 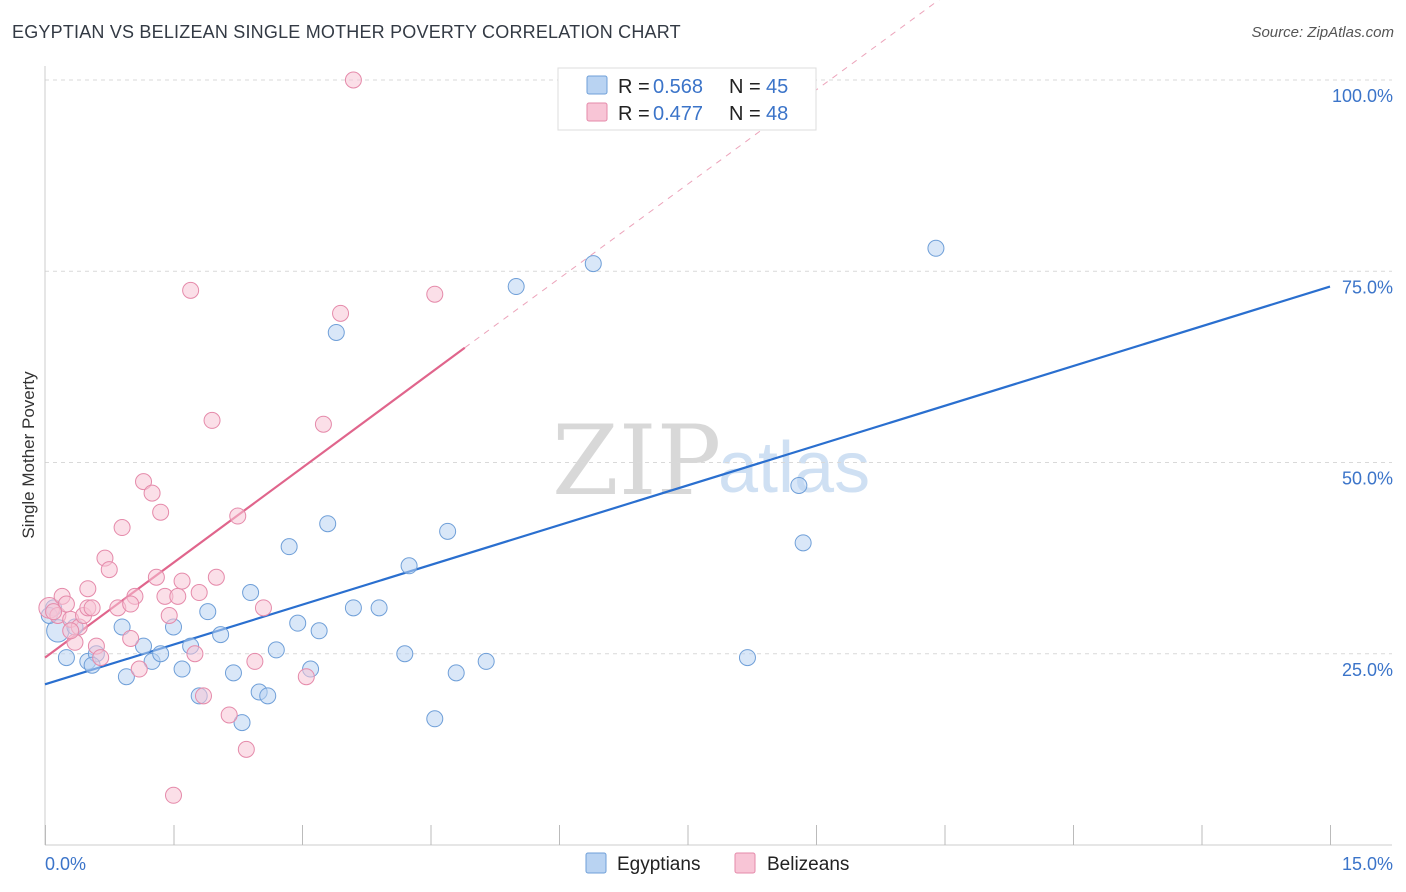 I want to click on legend-swatch-egyptians, so click(x=597, y=85).